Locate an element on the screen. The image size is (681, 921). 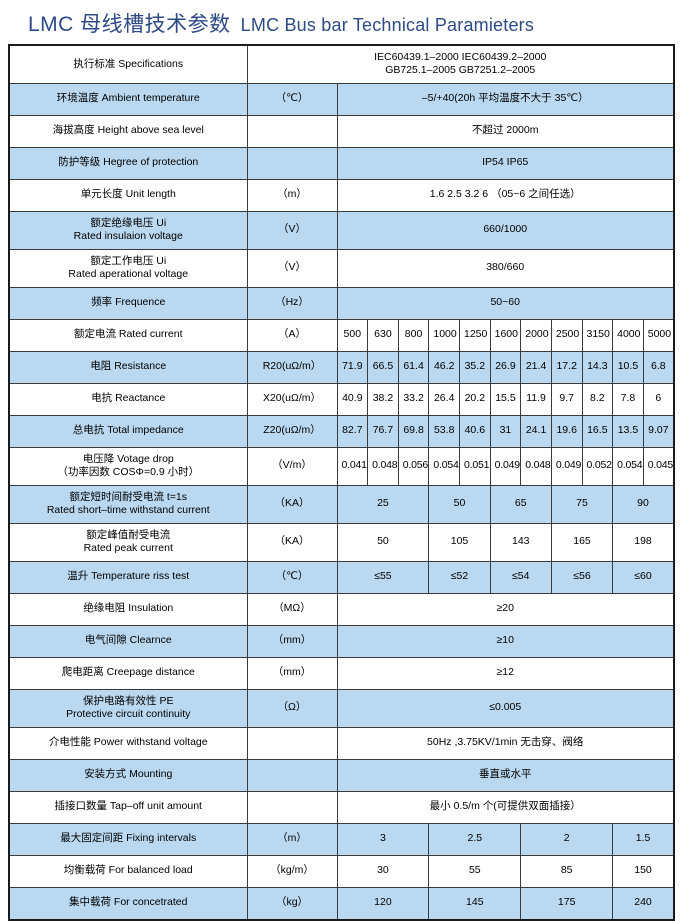
table-row: 防护等级 Hegree of protection IP54 IP65 is located at coordinates (341, 163).